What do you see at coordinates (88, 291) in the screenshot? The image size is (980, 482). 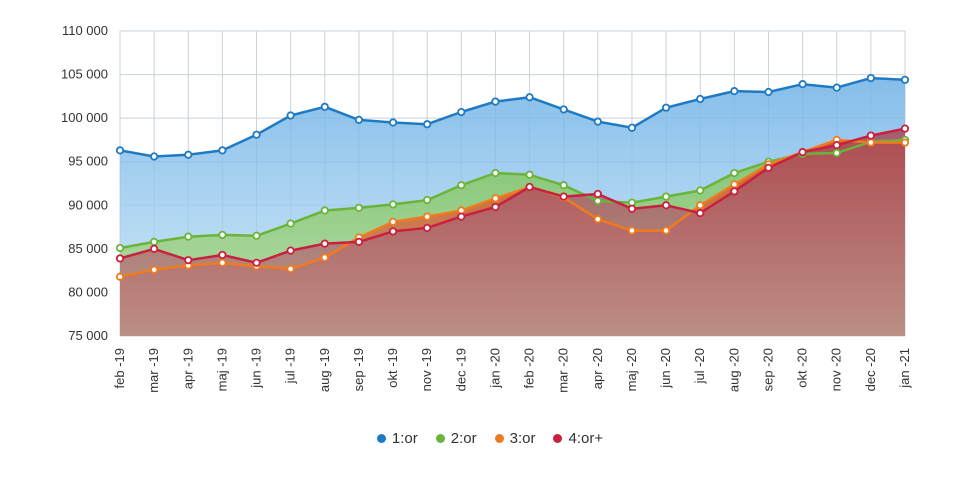 I see `y-tick-label: 80 000` at bounding box center [88, 291].